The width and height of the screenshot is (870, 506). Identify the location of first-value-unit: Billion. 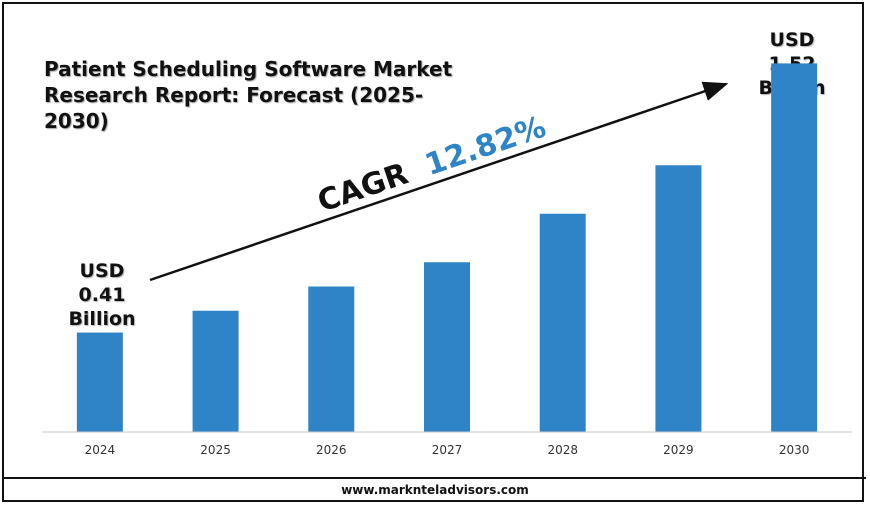
(102, 319).